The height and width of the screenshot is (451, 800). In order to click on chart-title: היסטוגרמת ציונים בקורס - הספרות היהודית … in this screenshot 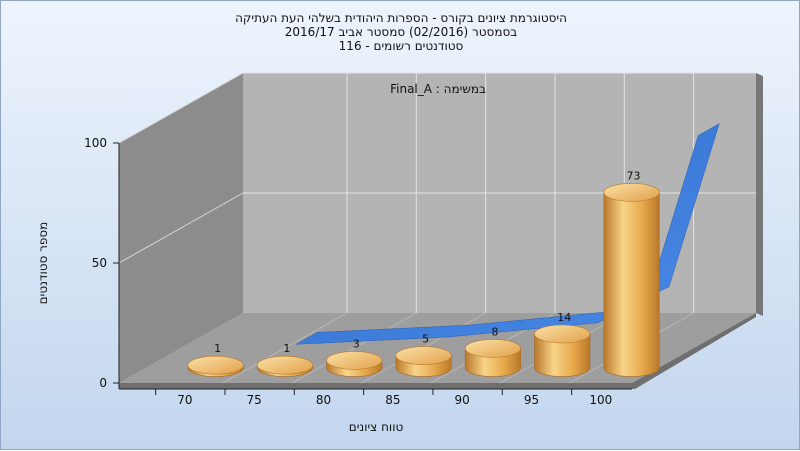, I will do `click(400, 32)`.